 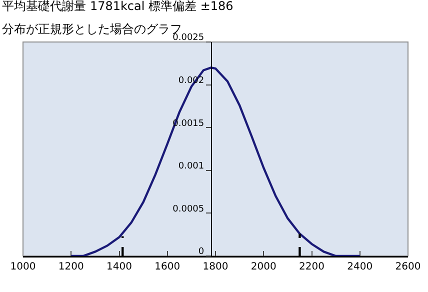 I want to click on x-tick-label: 1600, so click(x=167, y=267).